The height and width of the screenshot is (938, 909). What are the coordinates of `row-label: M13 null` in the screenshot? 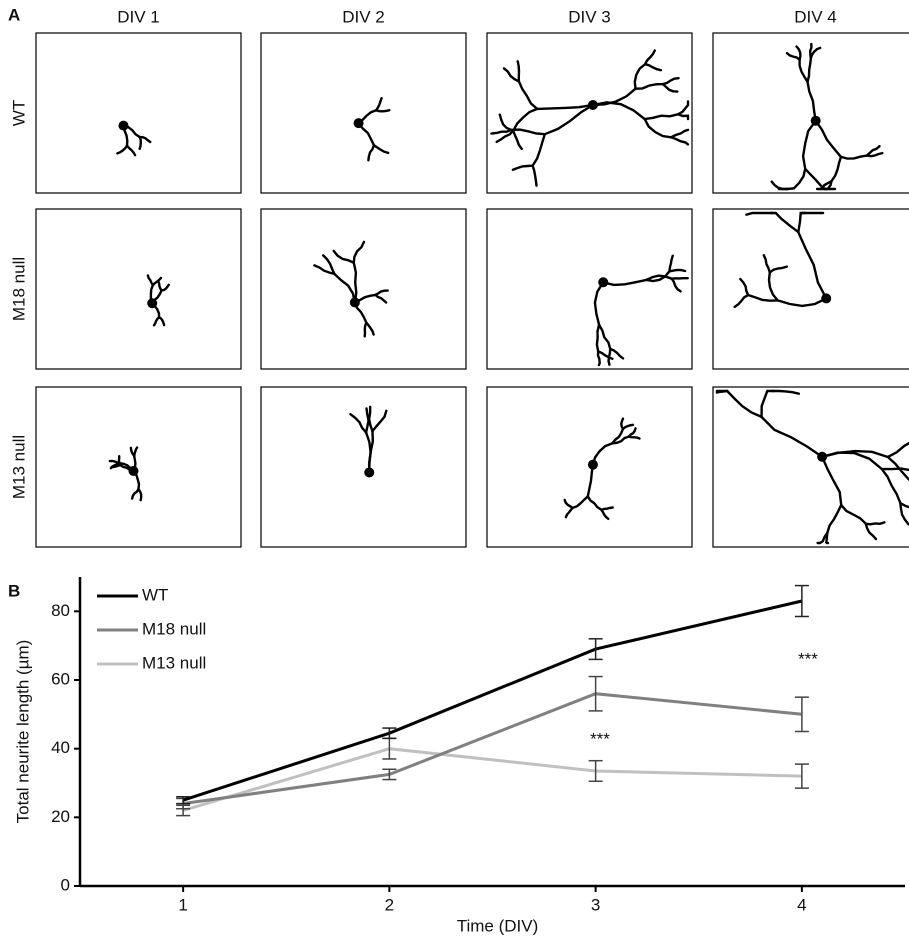 It's located at (18, 467).